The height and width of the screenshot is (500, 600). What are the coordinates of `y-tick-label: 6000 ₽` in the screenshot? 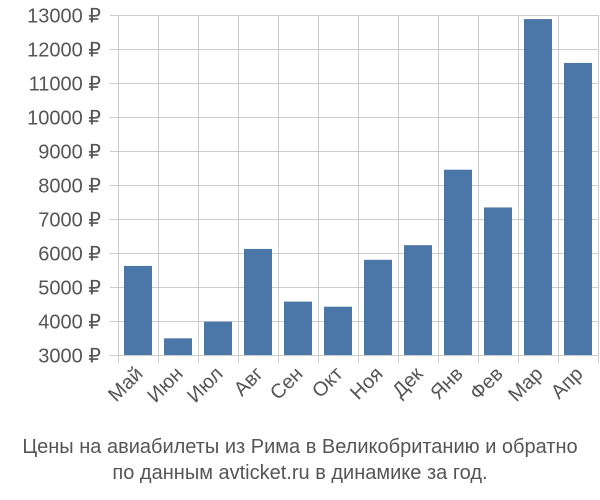 It's located at (69, 255).